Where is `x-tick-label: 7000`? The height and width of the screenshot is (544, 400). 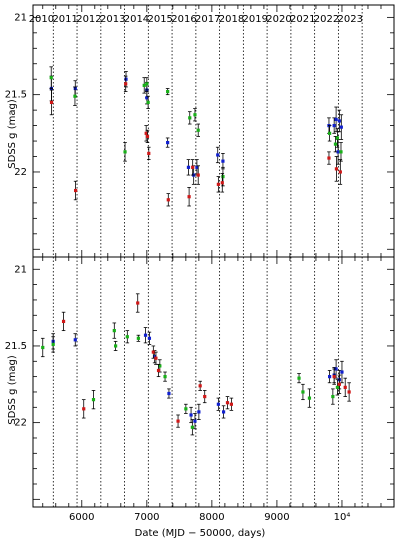 x-tick-label: 7000 is located at coordinates (146, 517).